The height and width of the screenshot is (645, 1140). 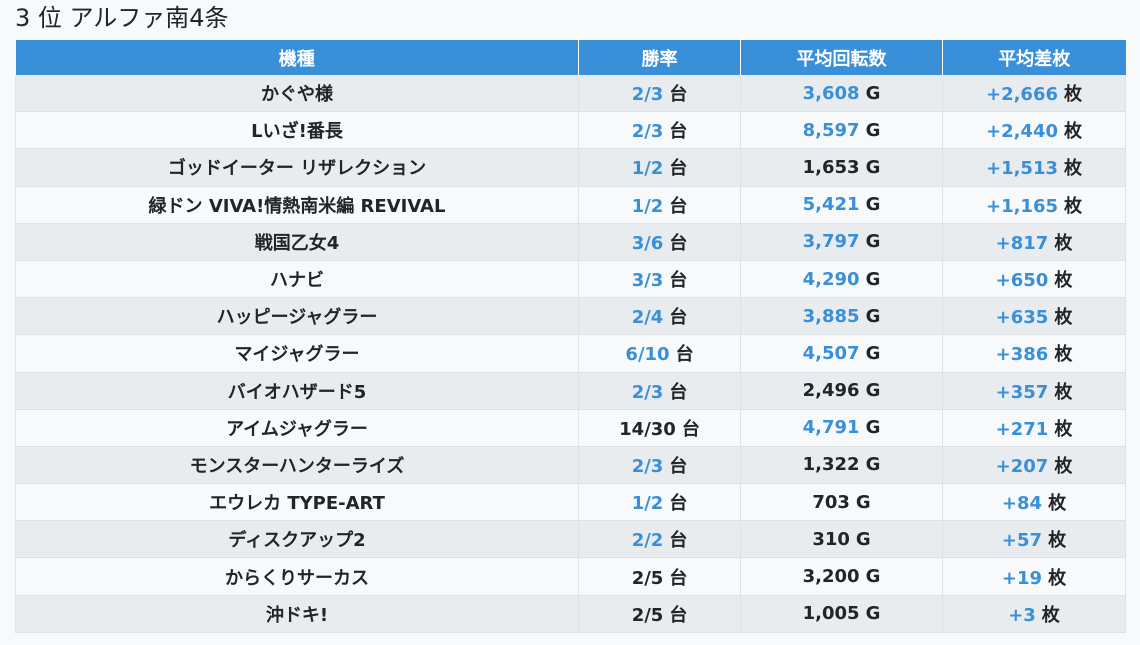 What do you see at coordinates (1022, 132) in the screenshot?
I see `avg-diff-value: +2,440` at bounding box center [1022, 132].